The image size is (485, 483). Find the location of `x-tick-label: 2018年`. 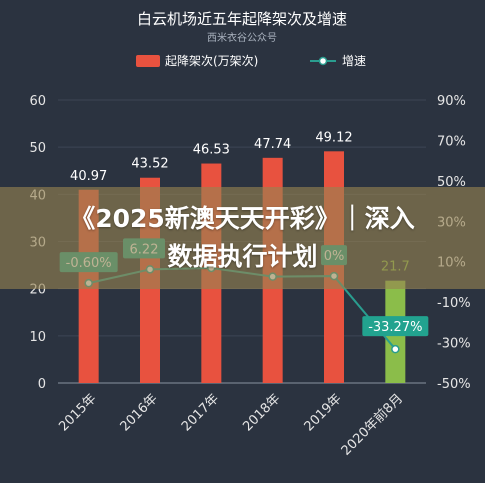

x-tick-label: 2018年 is located at coordinates (261, 412).